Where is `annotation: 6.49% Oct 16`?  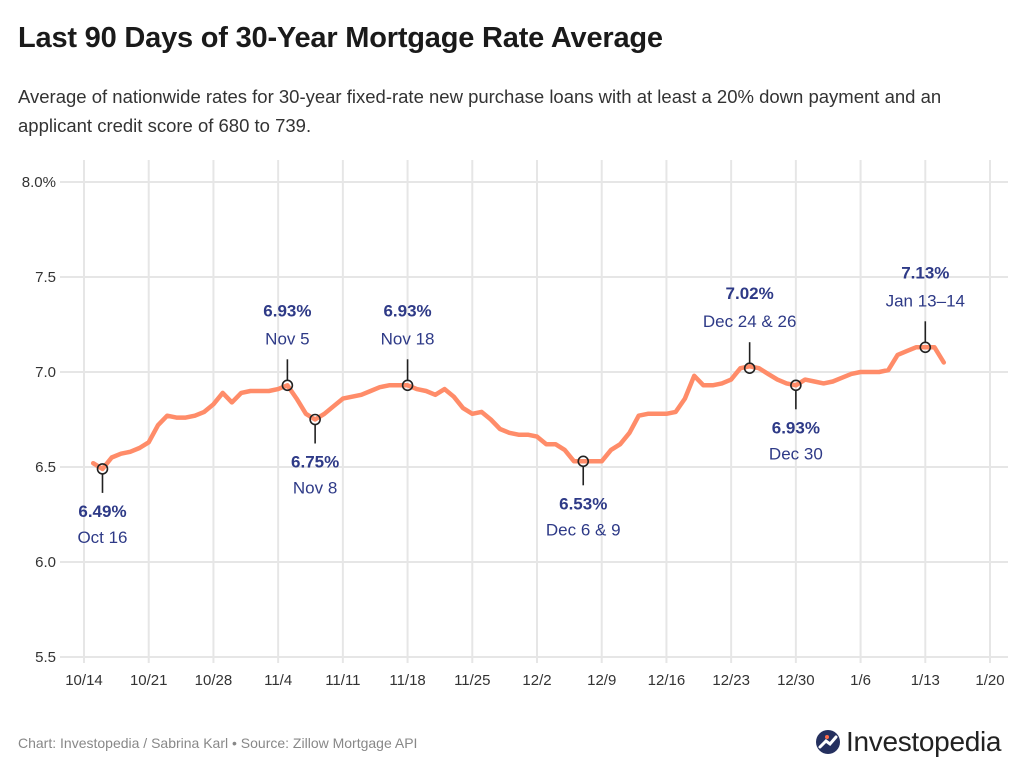
annotation: 6.49% Oct 16 is located at coordinates (102, 505).